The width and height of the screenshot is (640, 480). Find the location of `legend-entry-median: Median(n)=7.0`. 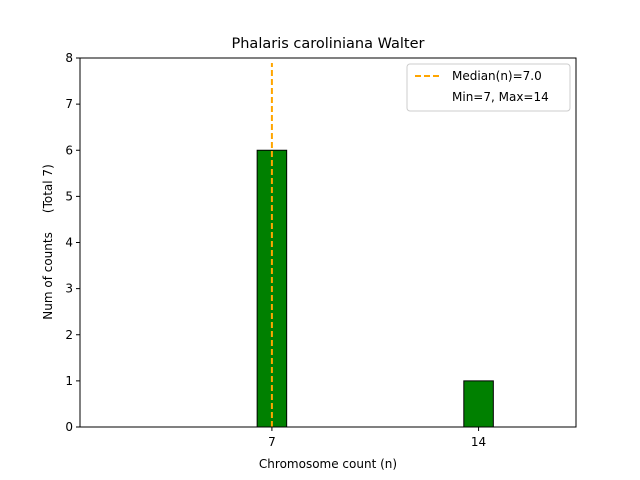

legend-entry-median: Median(n)=7.0 is located at coordinates (497, 76).